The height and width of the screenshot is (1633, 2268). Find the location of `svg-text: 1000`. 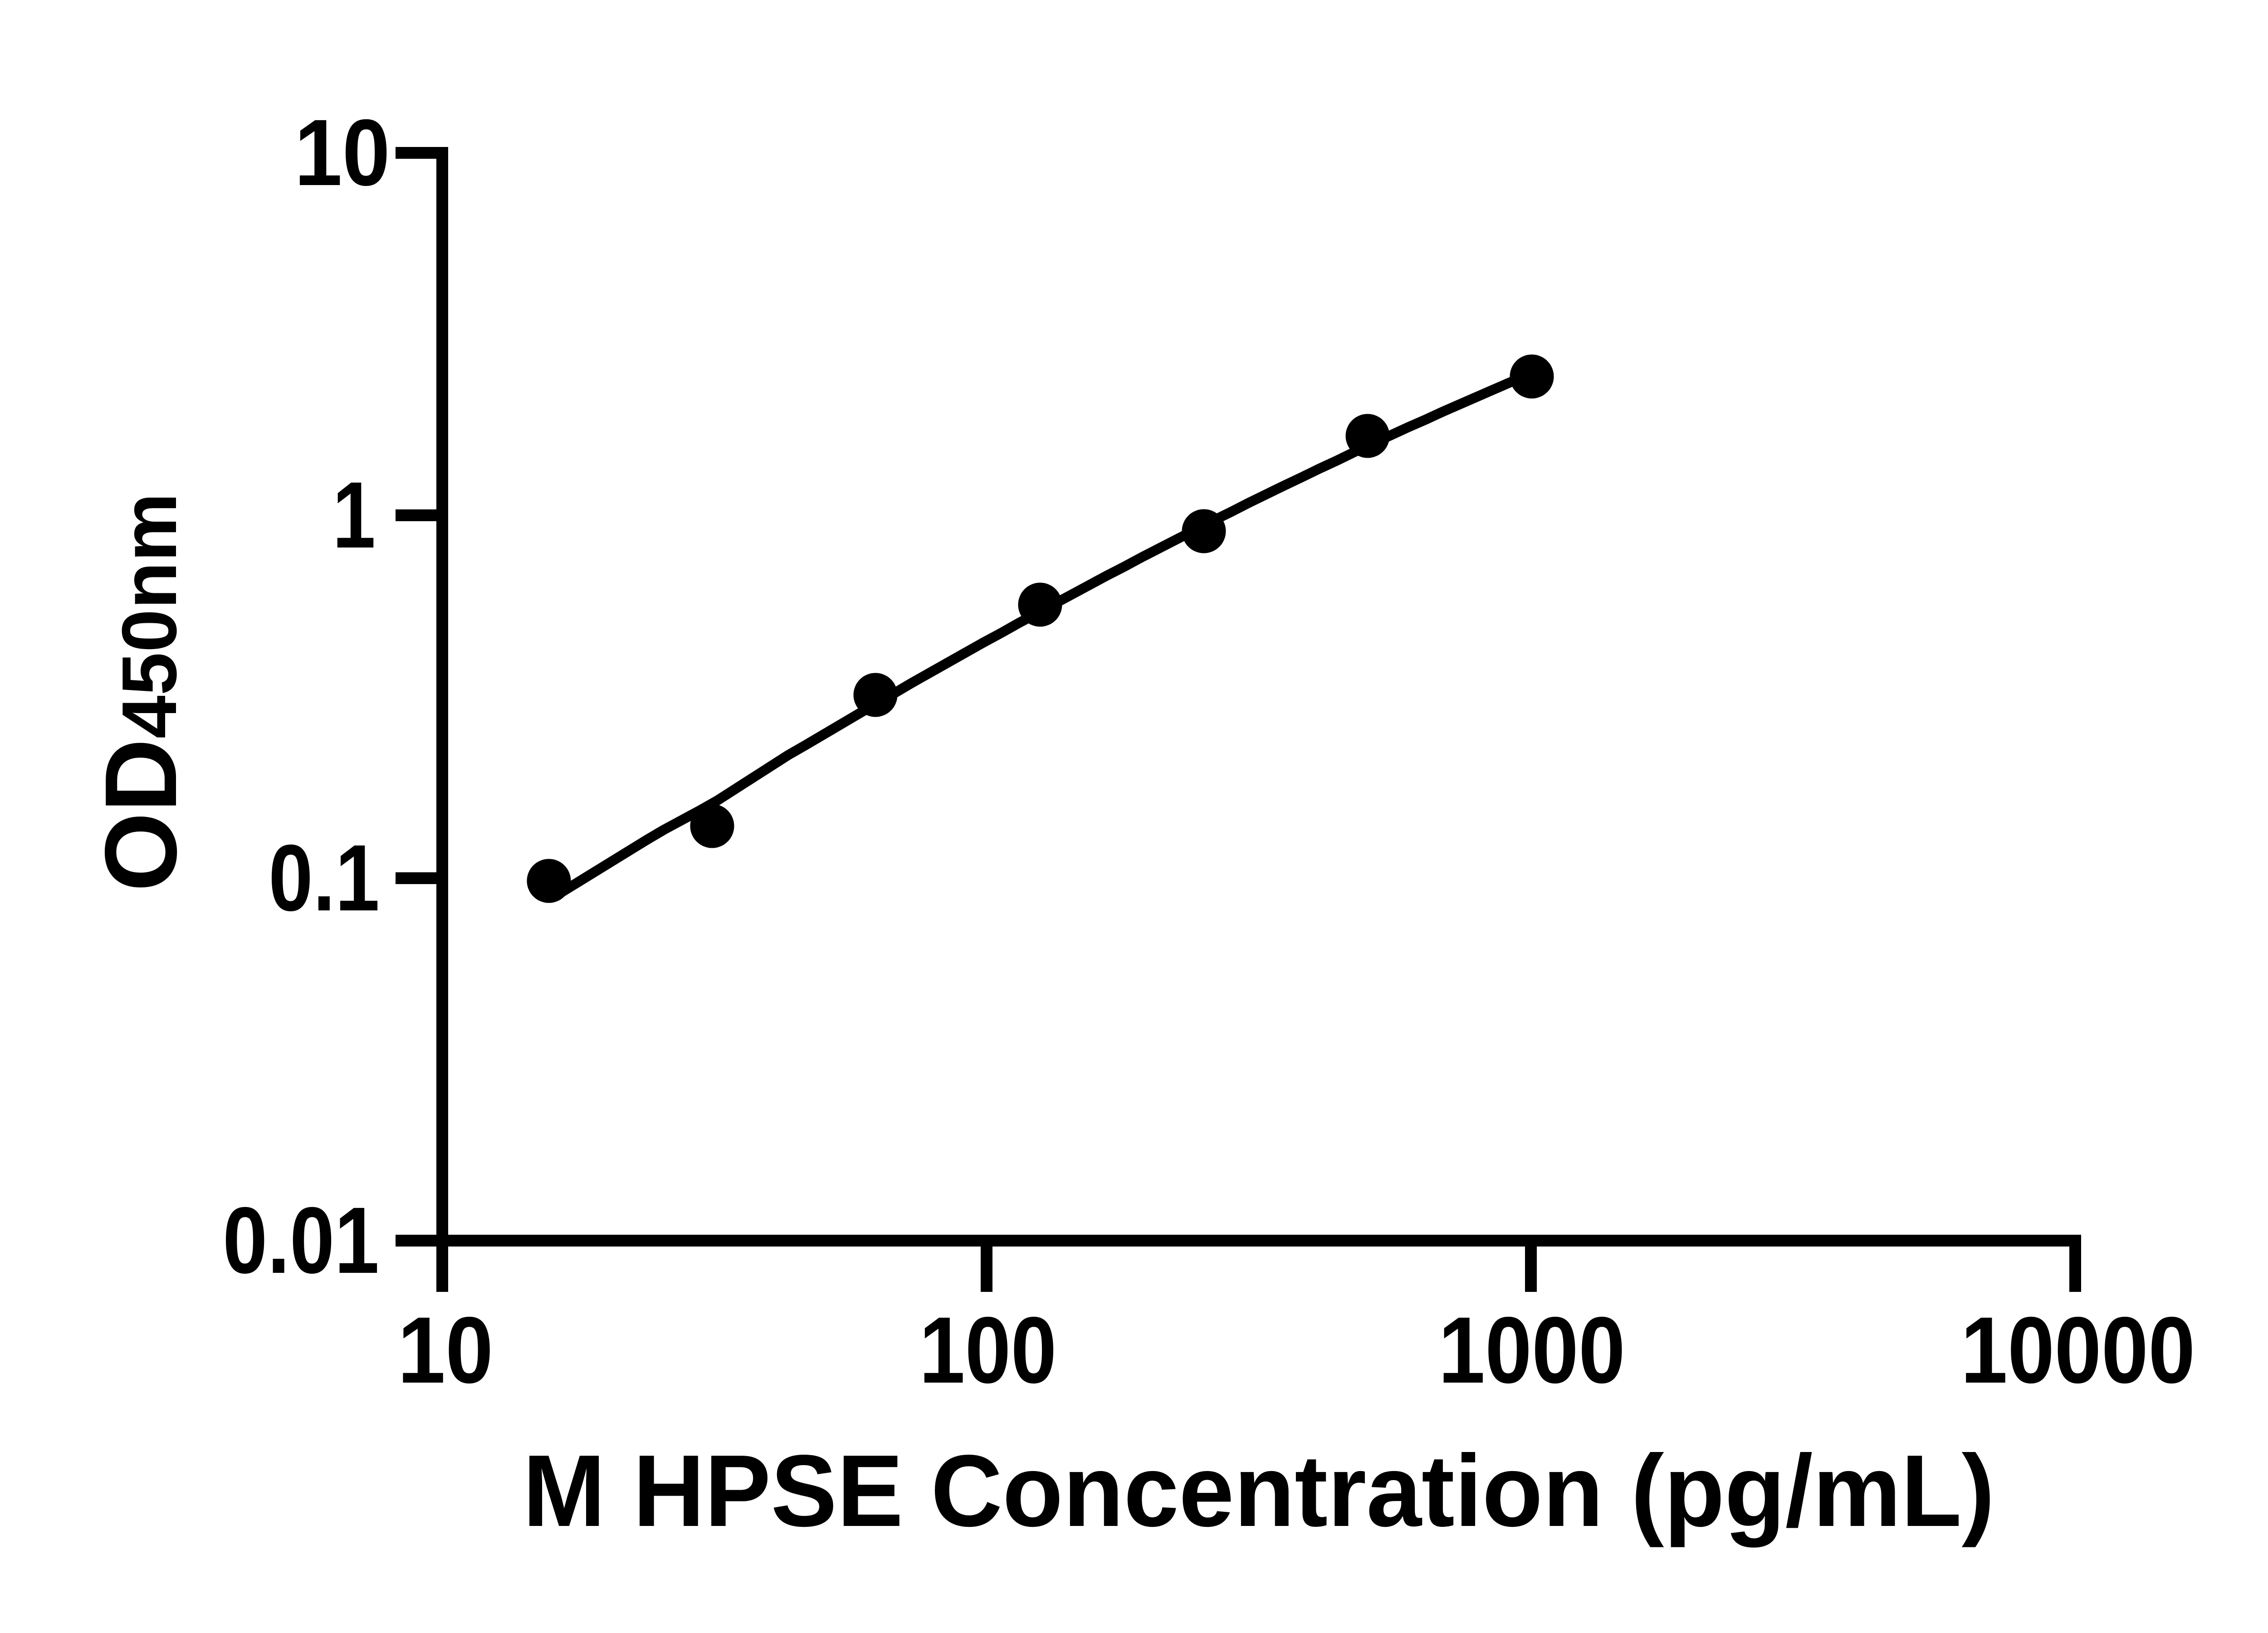

svg-text: 1000 is located at coordinates (1532, 1350).